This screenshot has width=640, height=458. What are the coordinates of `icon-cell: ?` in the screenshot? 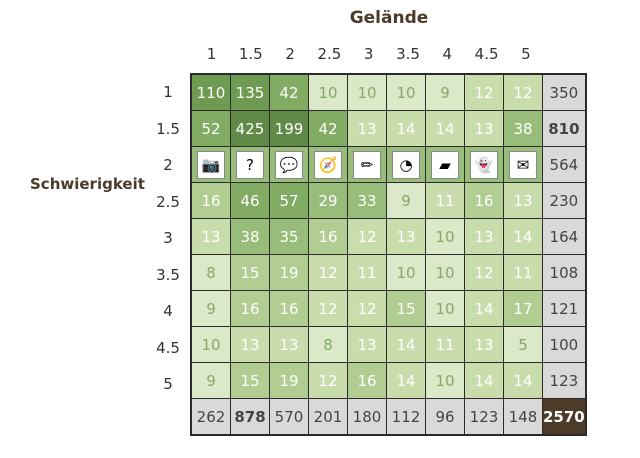 It's located at (250, 164).